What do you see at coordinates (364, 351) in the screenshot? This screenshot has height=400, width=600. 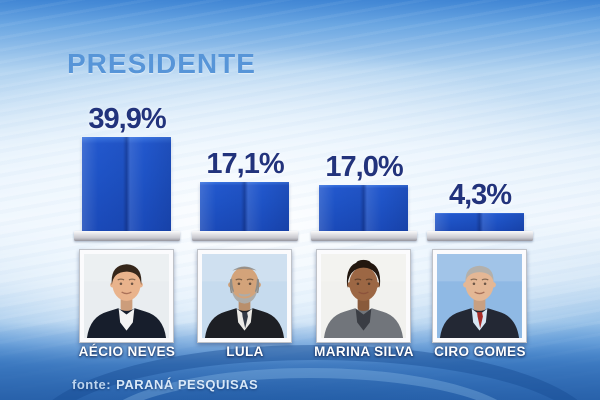 I see `candidate-name: MARINA SILVA` at bounding box center [364, 351].